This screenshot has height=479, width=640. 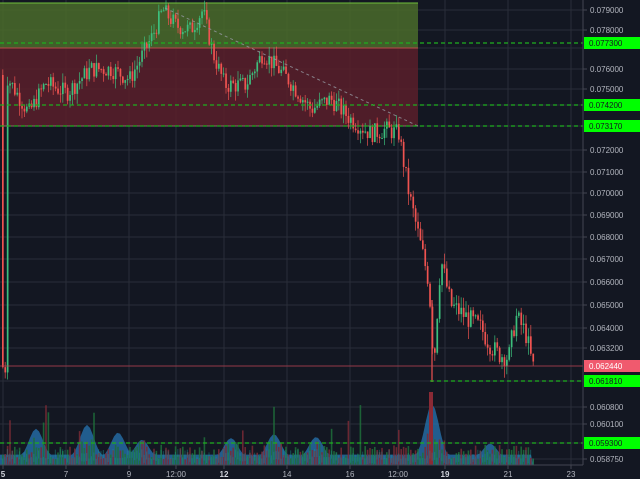 I want to click on svg-text: 0.059300, so click(x=606, y=443).